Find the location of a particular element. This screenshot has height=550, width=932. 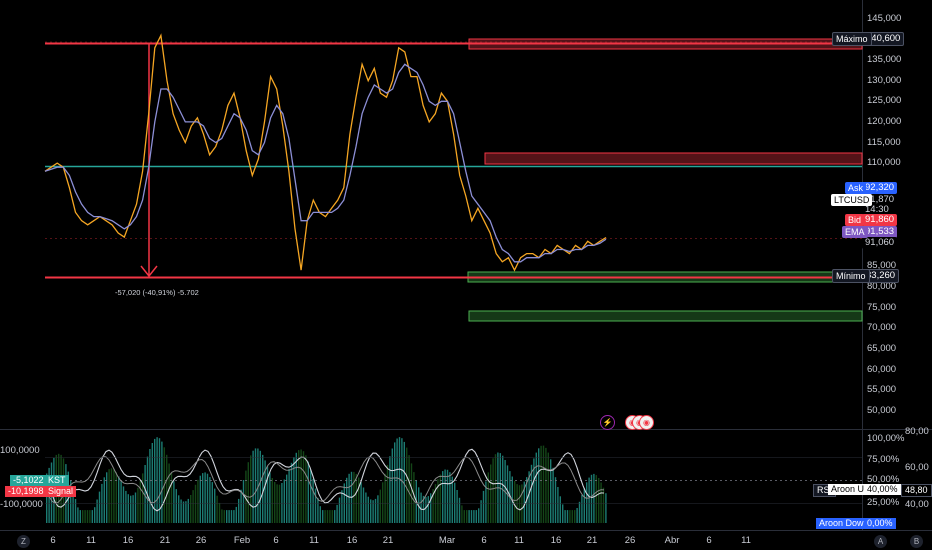

aroon-up-value-tag: 40,00% is located at coordinates (882, 489).